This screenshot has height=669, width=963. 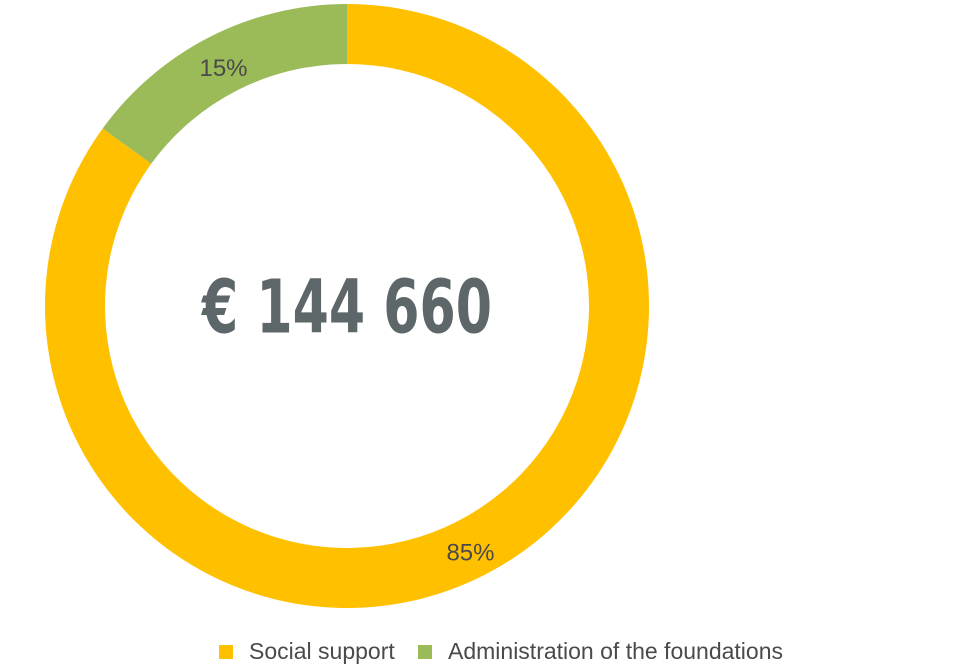 What do you see at coordinates (224, 84) in the screenshot?
I see `donut-segment` at bounding box center [224, 84].